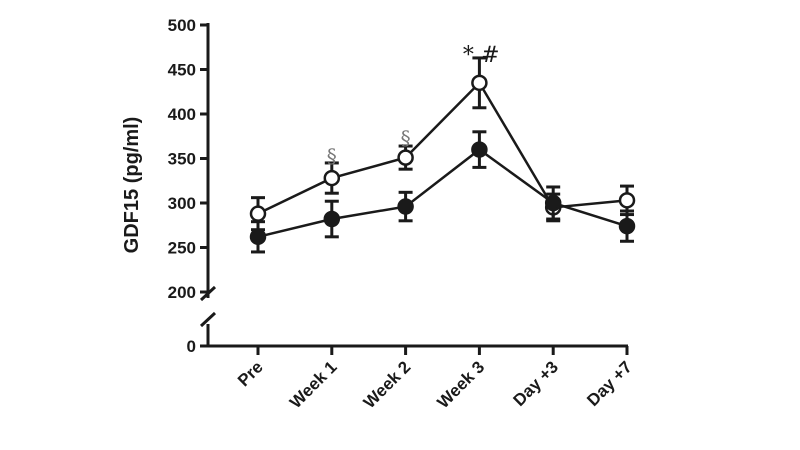 This screenshot has width=800, height=450. What do you see at coordinates (387, 384) in the screenshot?
I see `x-tick-label: Week 2` at bounding box center [387, 384].